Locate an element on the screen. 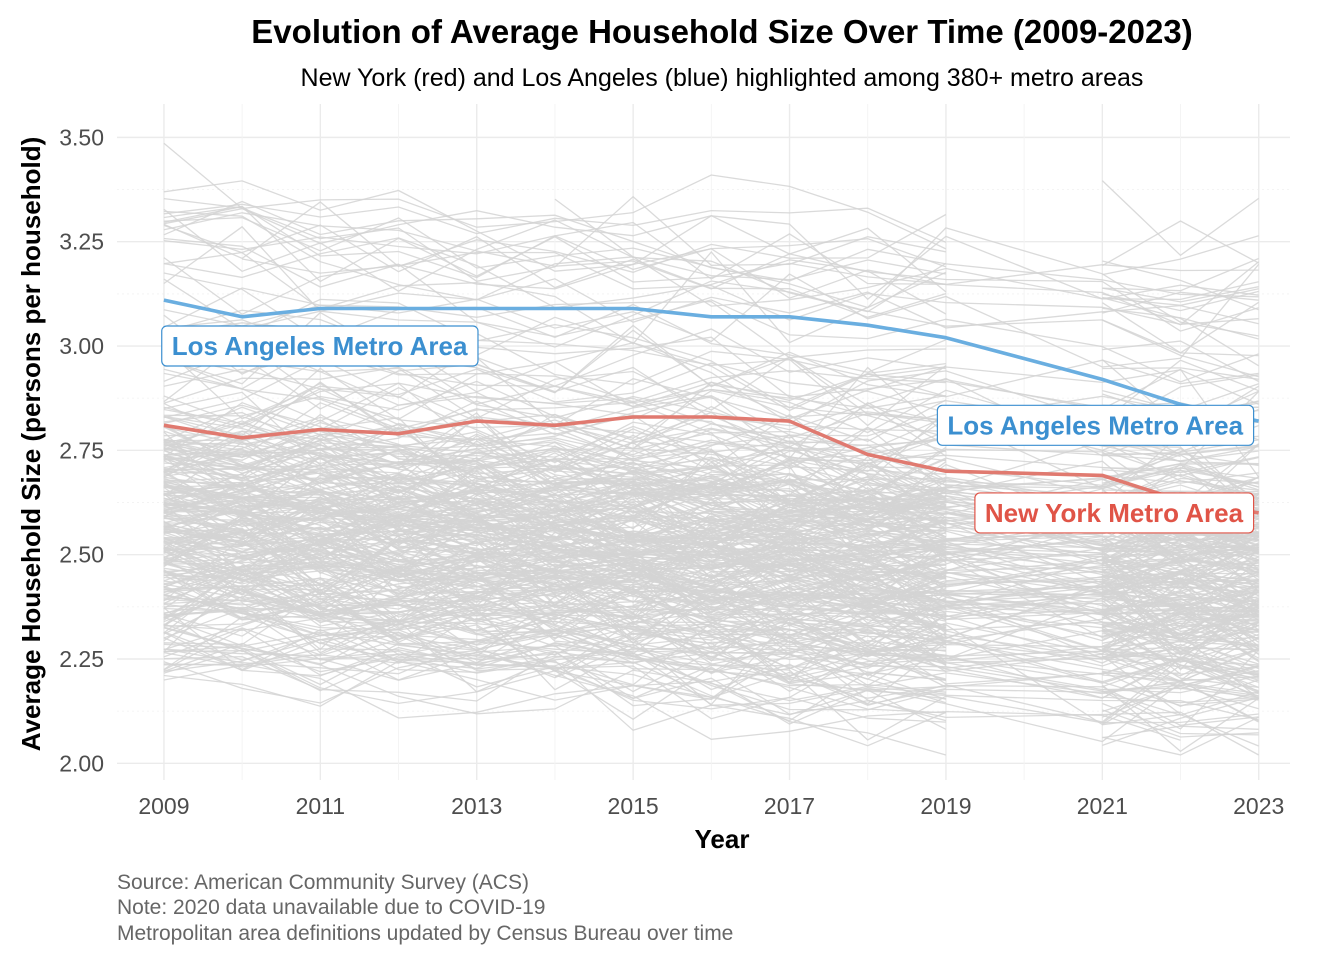 The height and width of the screenshot is (960, 1344). y-tick-label: 3.25 is located at coordinates (81, 242).